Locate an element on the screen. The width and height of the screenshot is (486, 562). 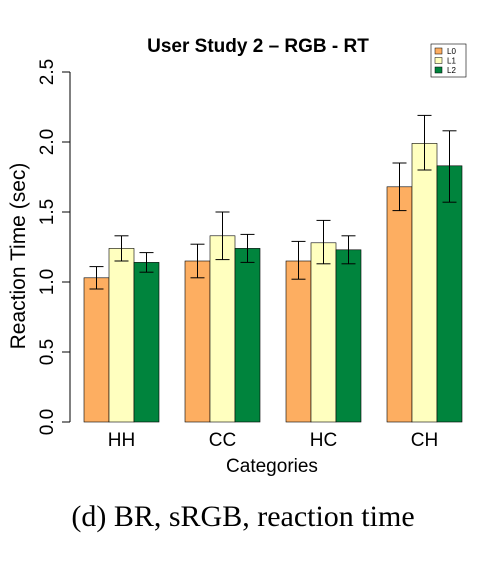
bar-l1-cc is located at coordinates (222, 329).